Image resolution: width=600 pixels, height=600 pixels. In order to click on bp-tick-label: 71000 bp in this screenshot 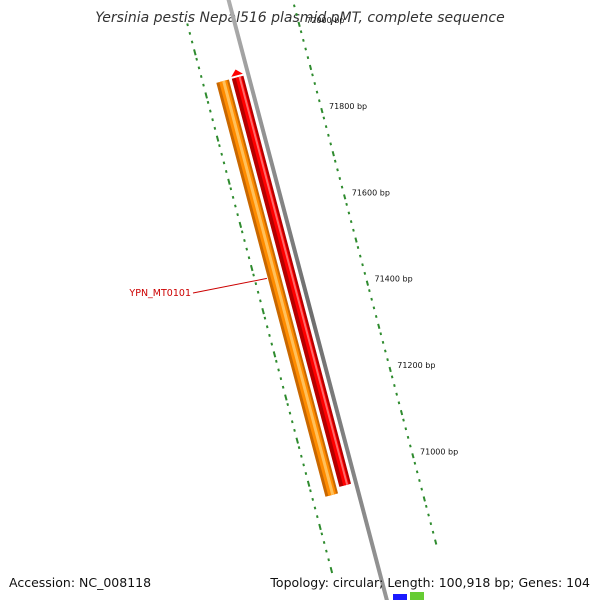, I will do `click(439, 451)`.